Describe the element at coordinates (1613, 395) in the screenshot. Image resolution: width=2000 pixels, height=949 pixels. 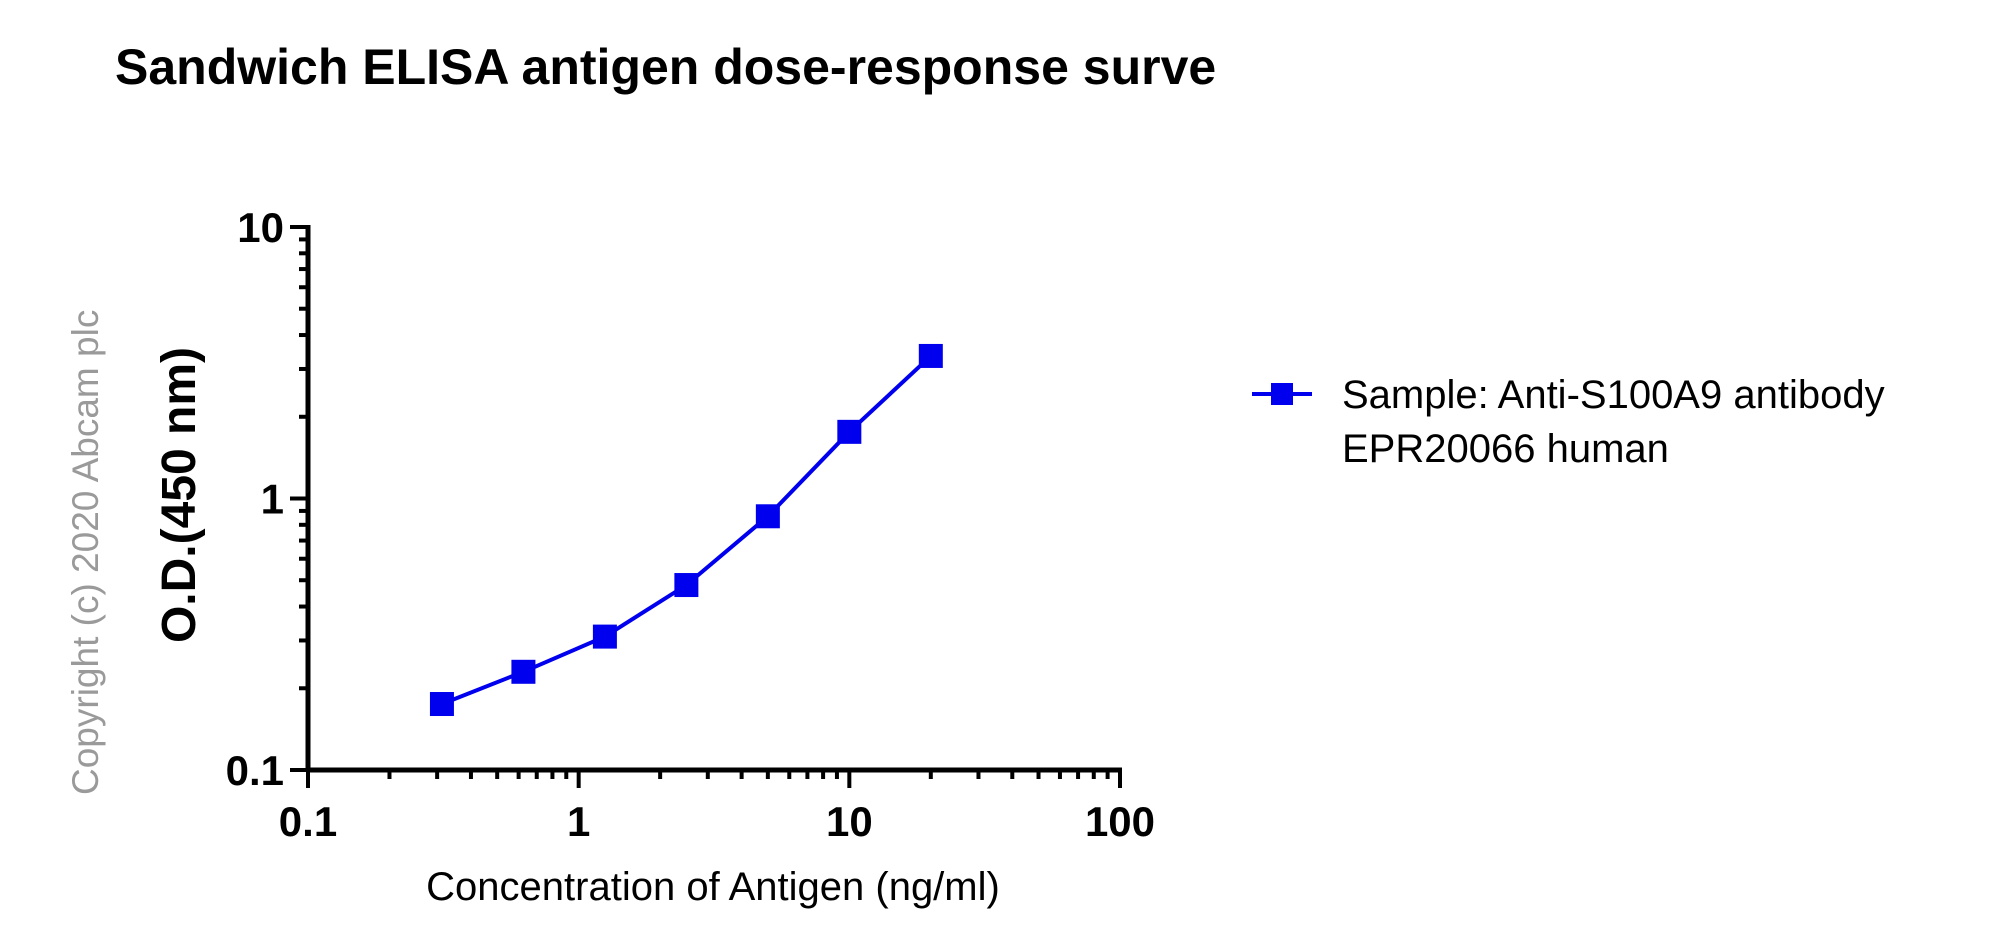
I see `legend-label-line1: Sample: Anti-S100A9 antibody` at that location.